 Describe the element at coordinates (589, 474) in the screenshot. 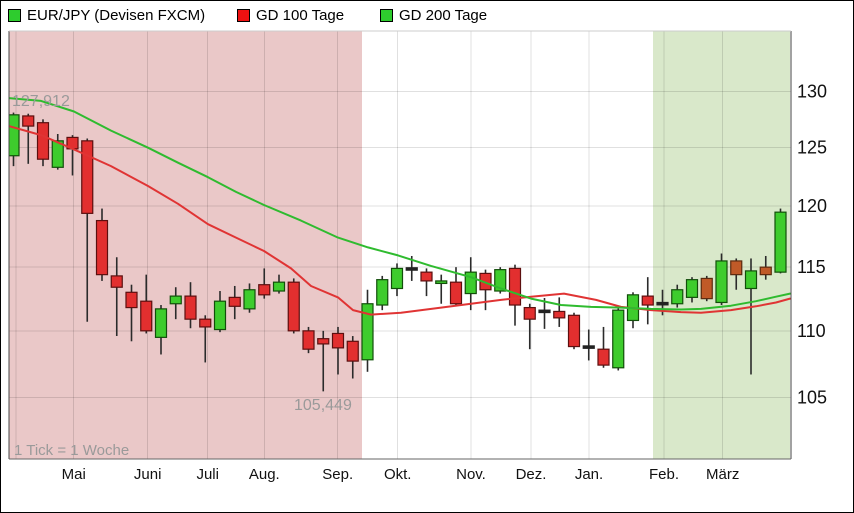

I see `x-axis-label: Jan.` at that location.